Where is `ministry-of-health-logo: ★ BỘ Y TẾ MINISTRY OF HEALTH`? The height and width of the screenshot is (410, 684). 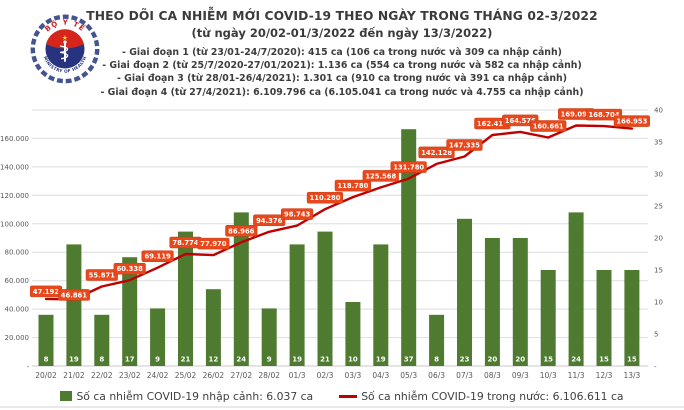 ministry-of-health-logo: ★ BỘ Y TẾ MINISTRY OF HEALTH is located at coordinates (65, 49).